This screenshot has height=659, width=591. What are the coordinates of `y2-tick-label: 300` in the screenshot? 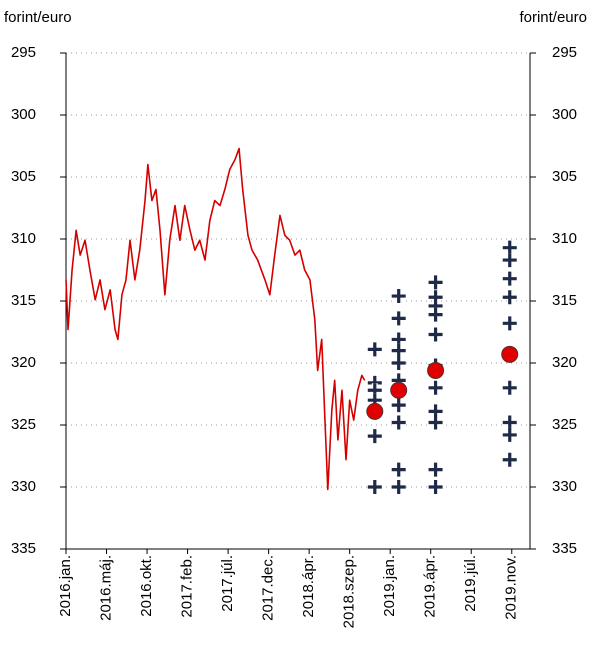 It's located at (564, 114).